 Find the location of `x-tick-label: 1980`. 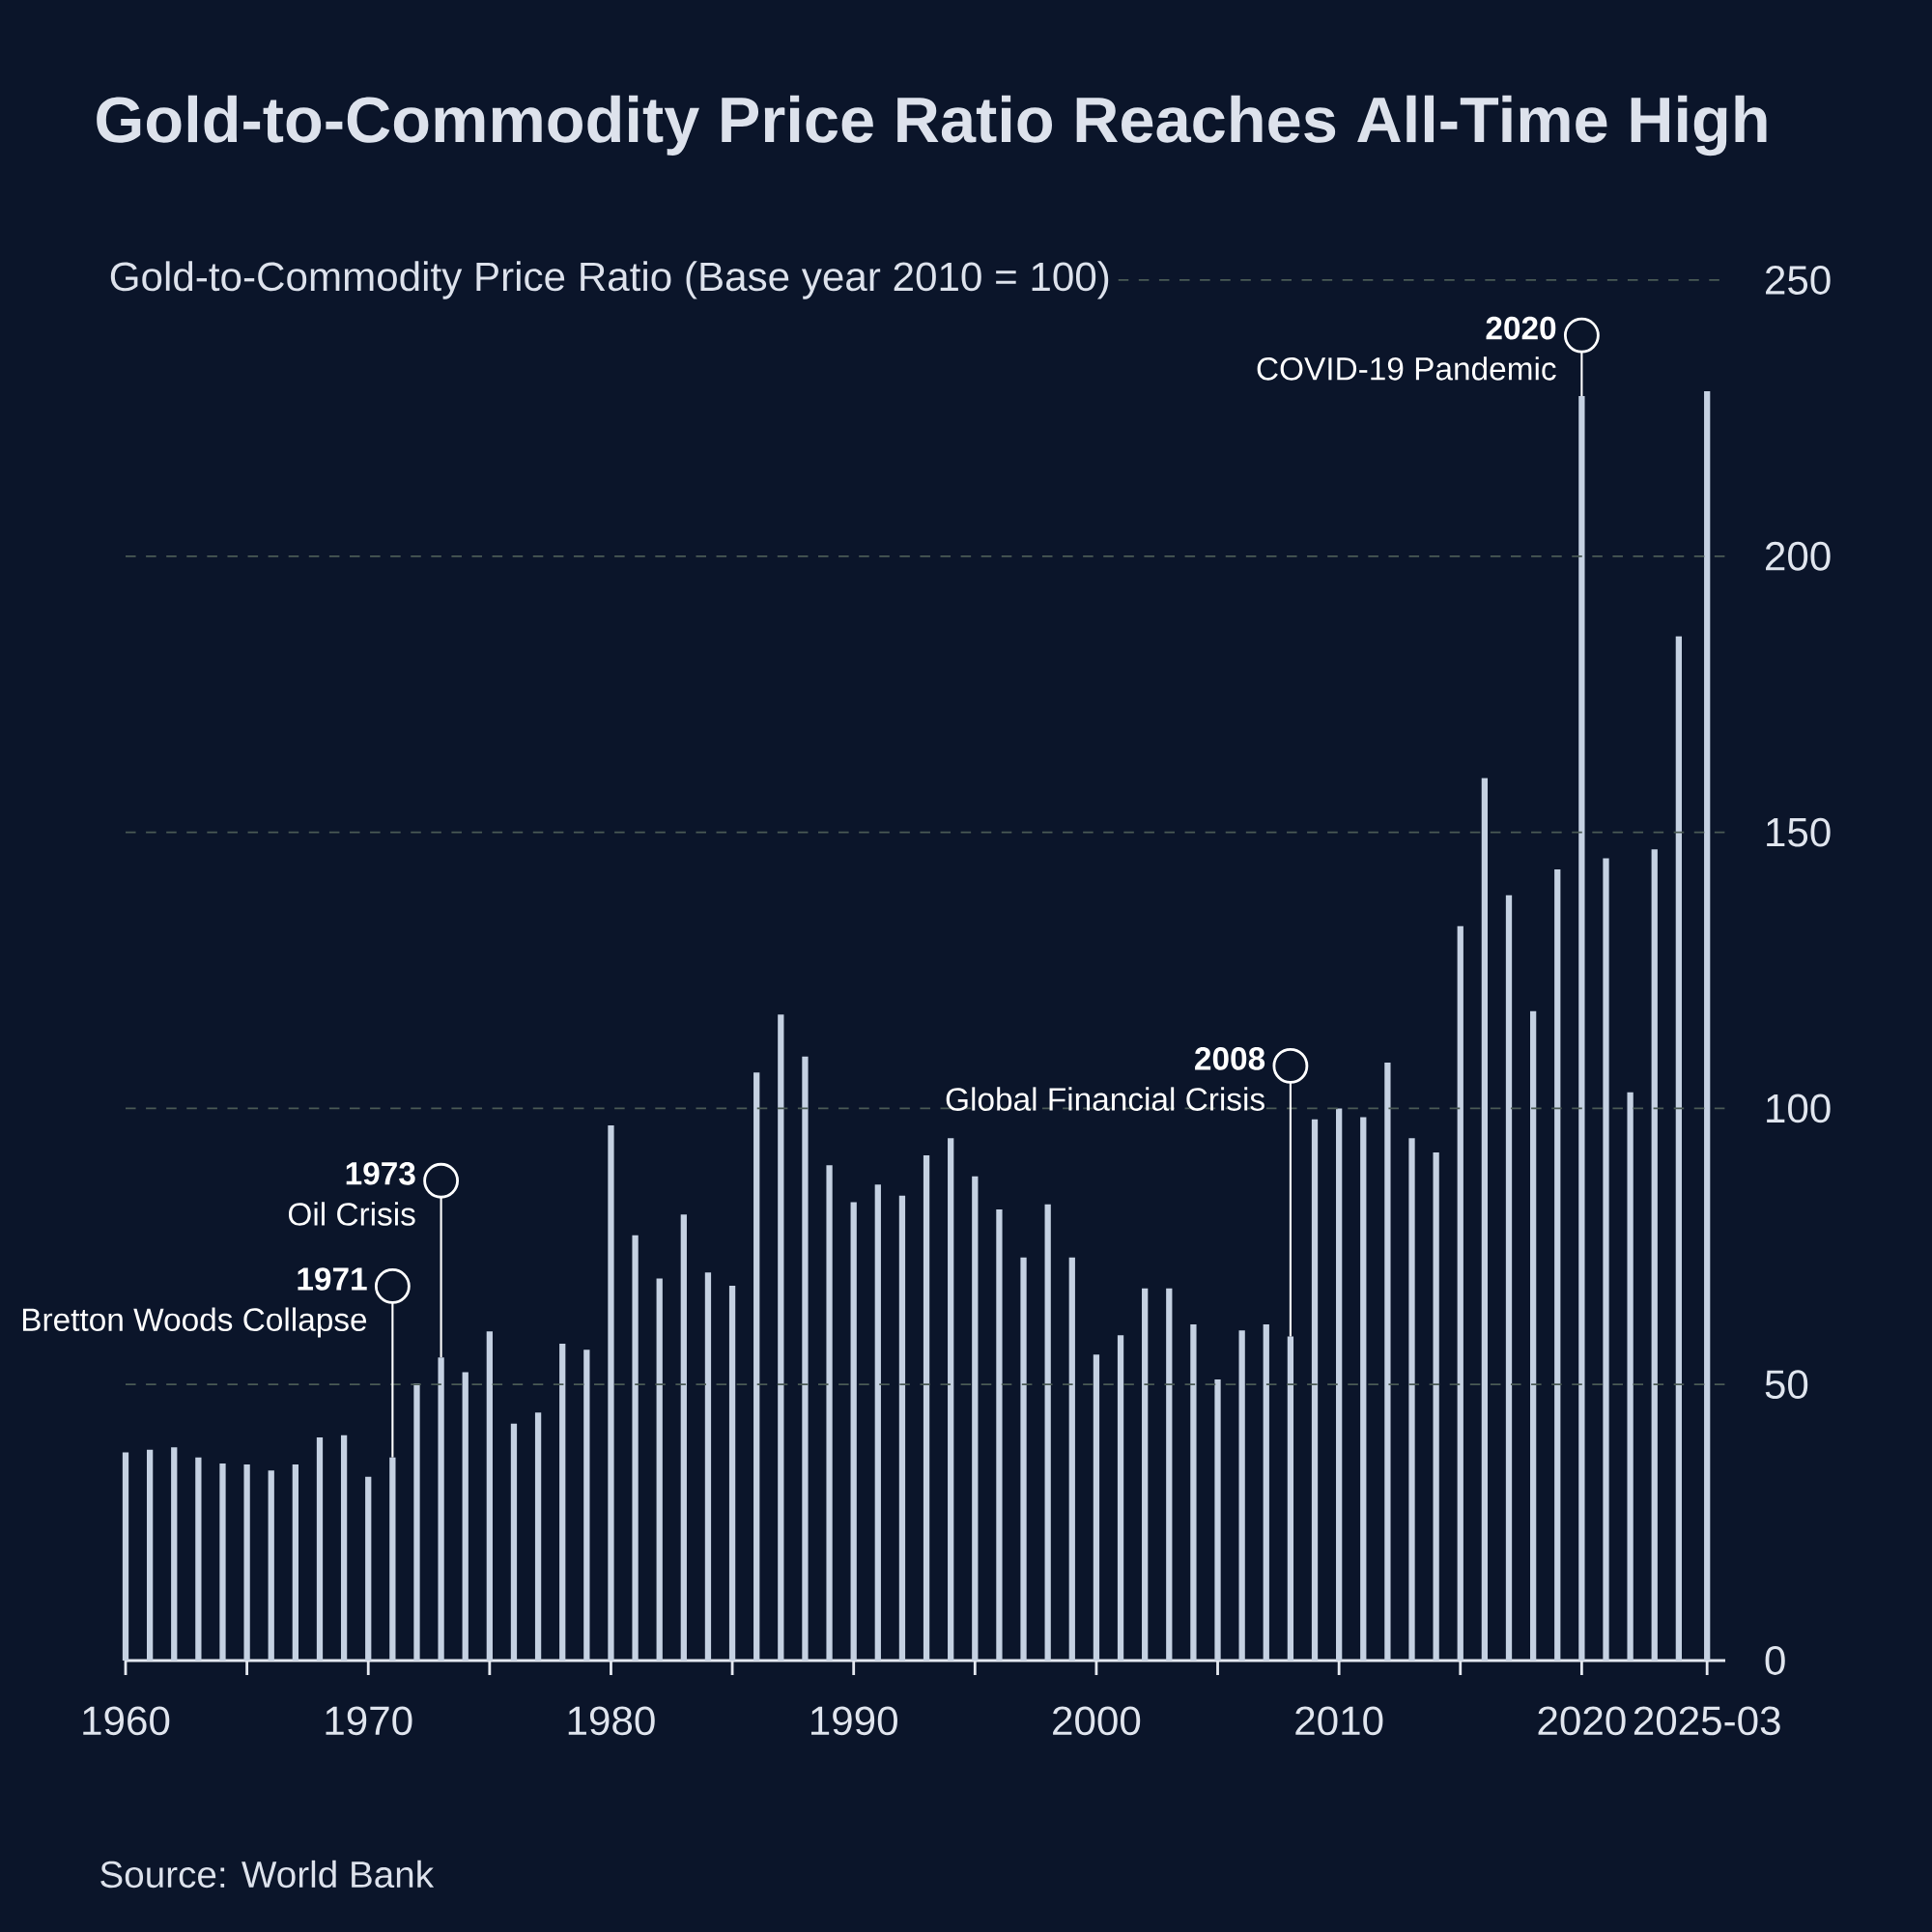

x-tick-label: 1980 is located at coordinates (611, 1721).